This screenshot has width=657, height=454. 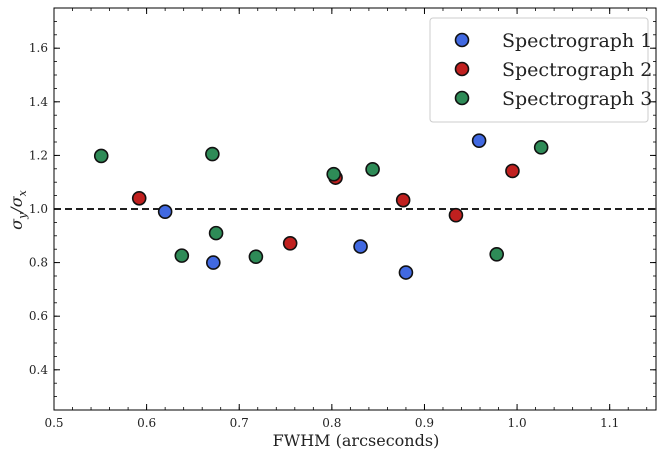 What do you see at coordinates (239, 423) in the screenshot?
I see `x-tick-label: 0.7` at bounding box center [239, 423].